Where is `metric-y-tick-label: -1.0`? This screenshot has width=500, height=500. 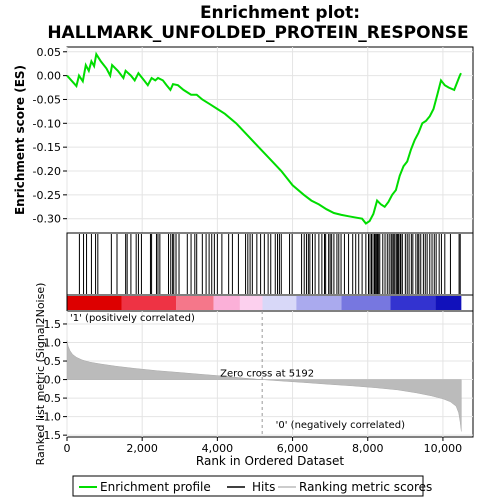 metric-y-tick-label: -1.0 is located at coordinates (50, 417).